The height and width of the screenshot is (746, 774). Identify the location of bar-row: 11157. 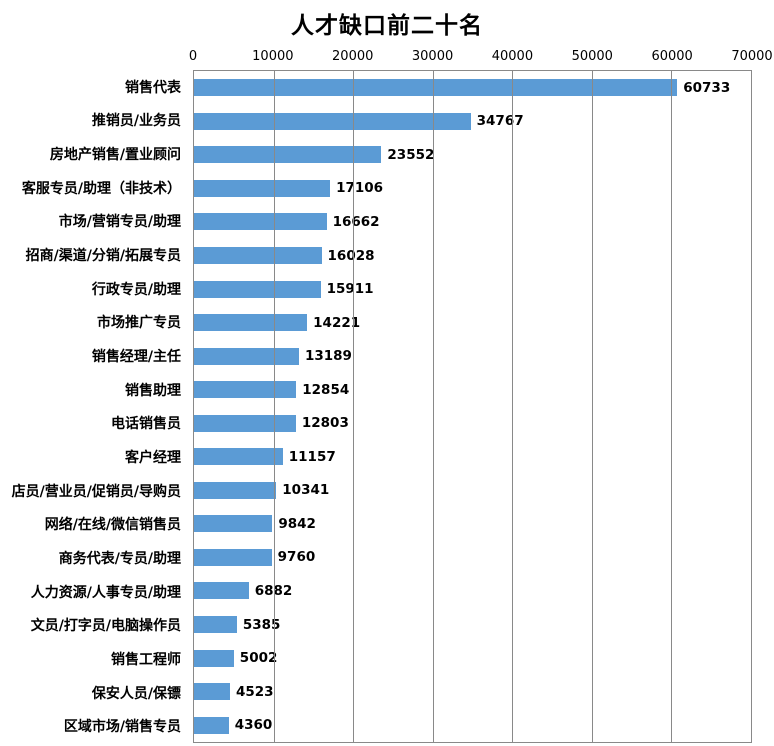
(472, 457).